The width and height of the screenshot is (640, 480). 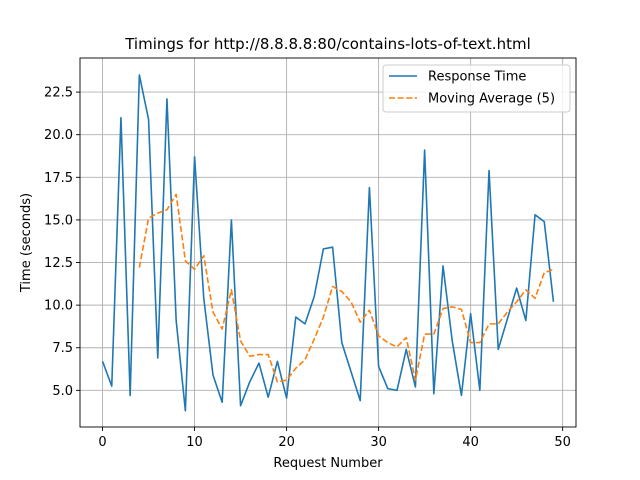 What do you see at coordinates (378, 442) in the screenshot?
I see `x-tick-label: 30` at bounding box center [378, 442].